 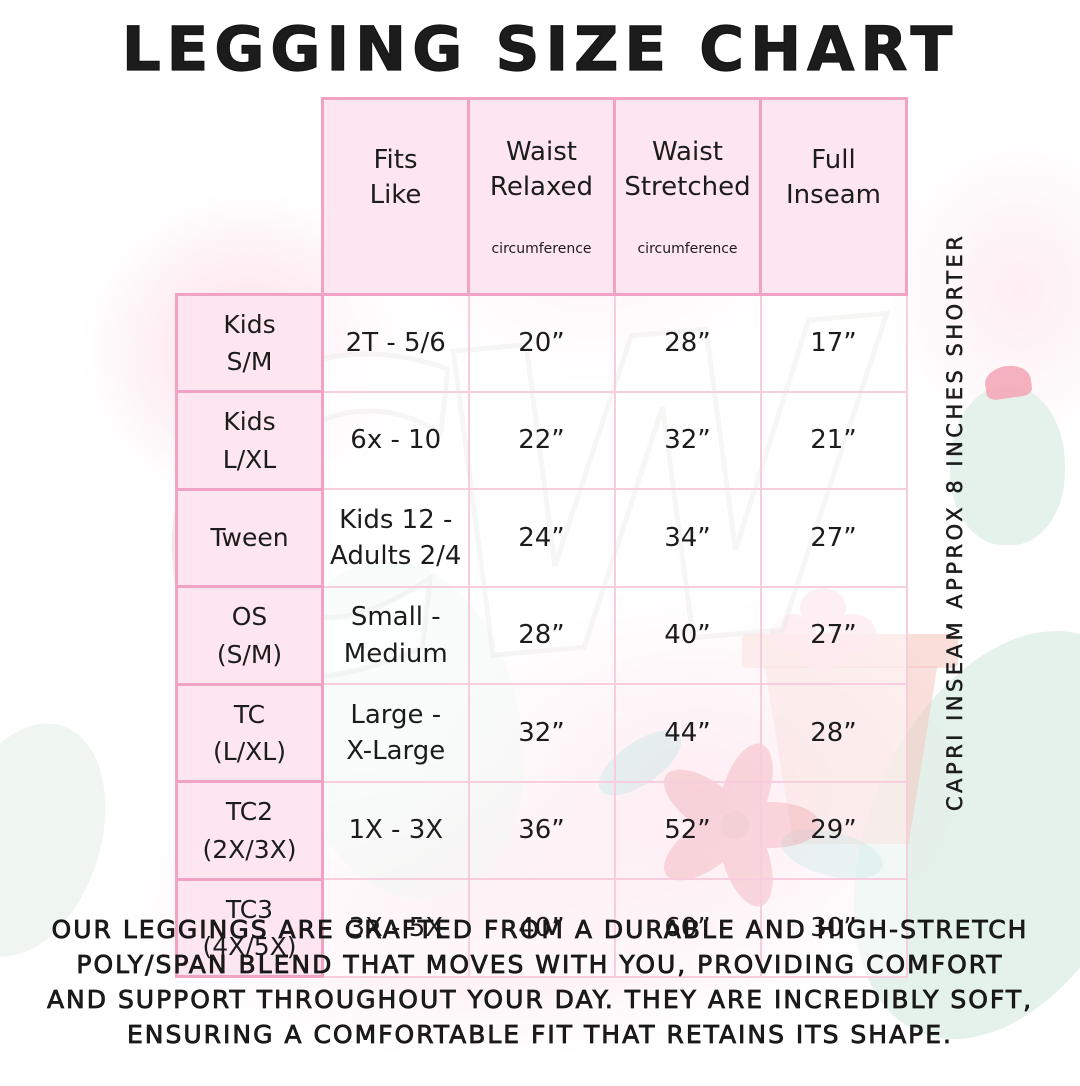 What do you see at coordinates (249, 635) in the screenshot?
I see `row-label: OS (S/M)` at bounding box center [249, 635].